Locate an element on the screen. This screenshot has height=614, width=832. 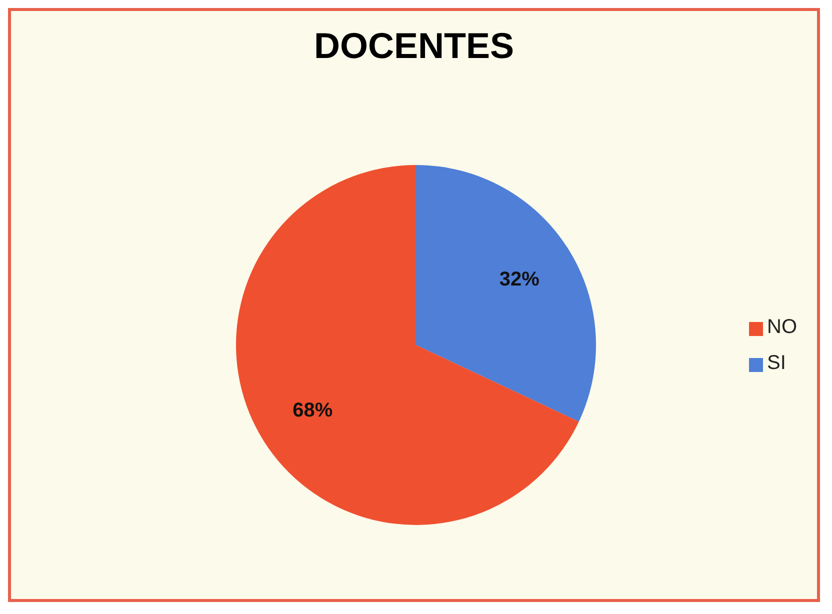
pie-slice is located at coordinates (506, 293).